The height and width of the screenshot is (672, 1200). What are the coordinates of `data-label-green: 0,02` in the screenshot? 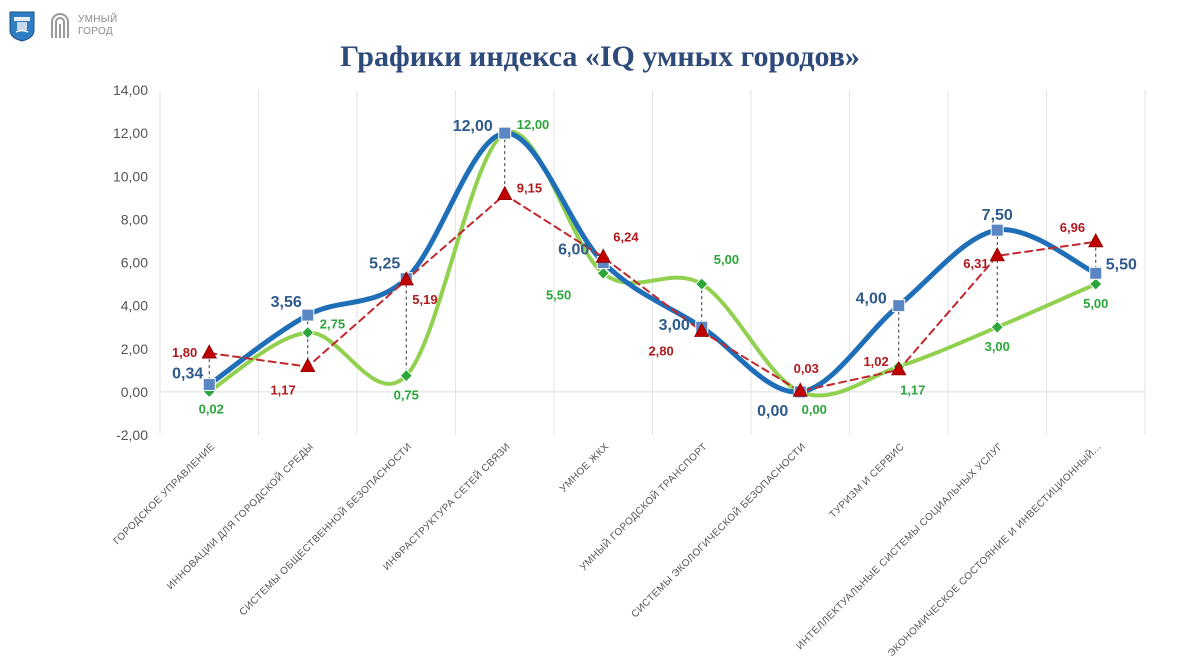 It's located at (211, 408).